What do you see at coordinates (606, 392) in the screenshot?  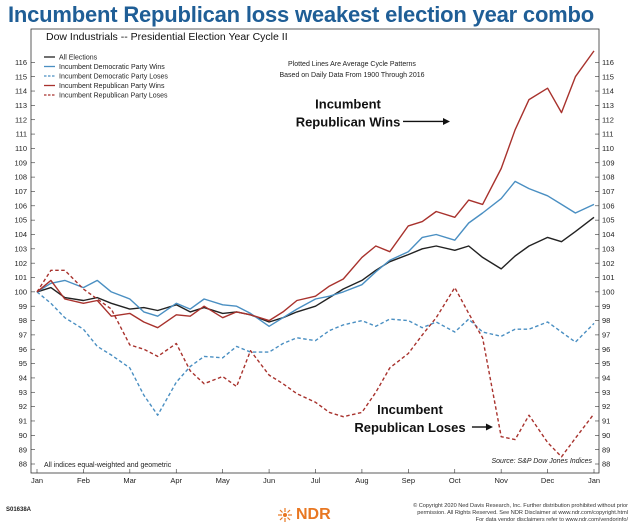 I see `y-tick-label: 93` at bounding box center [606, 392].